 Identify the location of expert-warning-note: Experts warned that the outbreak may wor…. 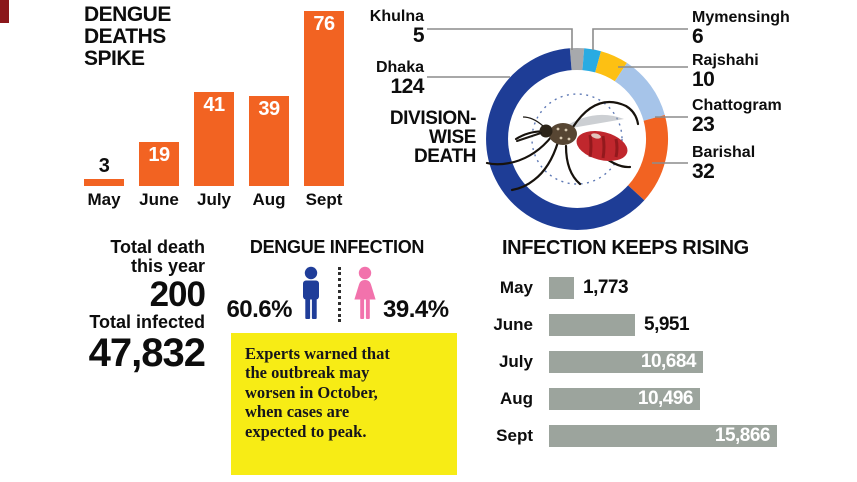
(344, 404).